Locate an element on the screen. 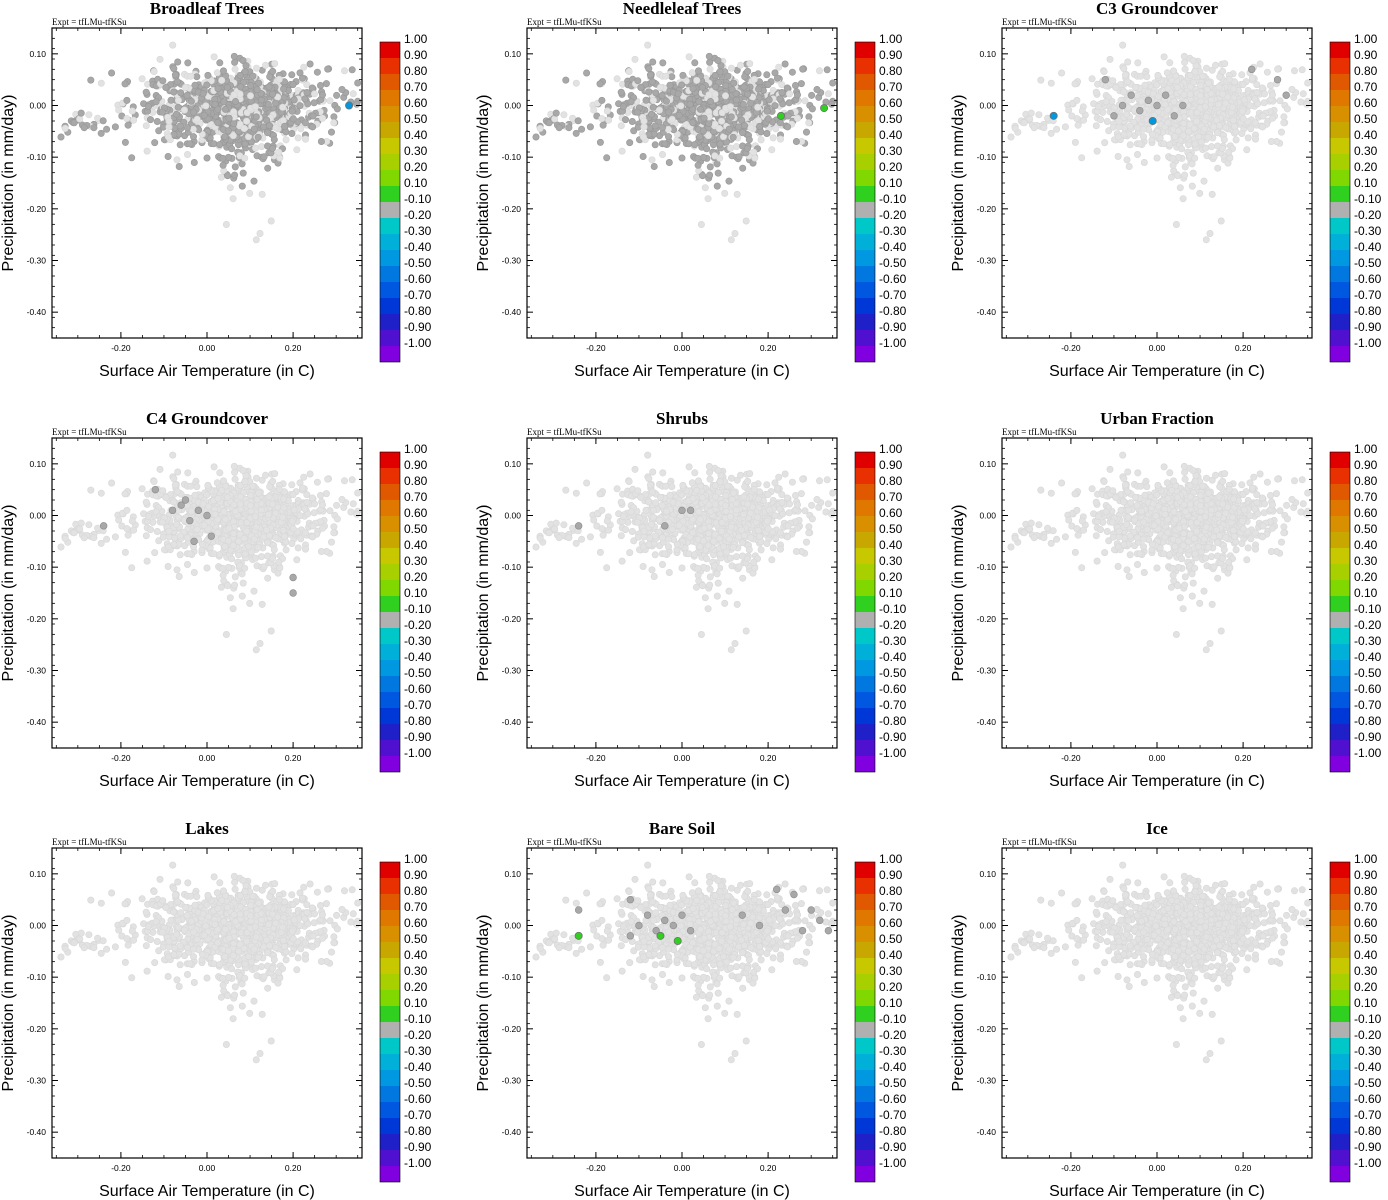 Image resolution: width=1388 pixels, height=1200 pixels. colorbar-label: -0.10 is located at coordinates (418, 199).